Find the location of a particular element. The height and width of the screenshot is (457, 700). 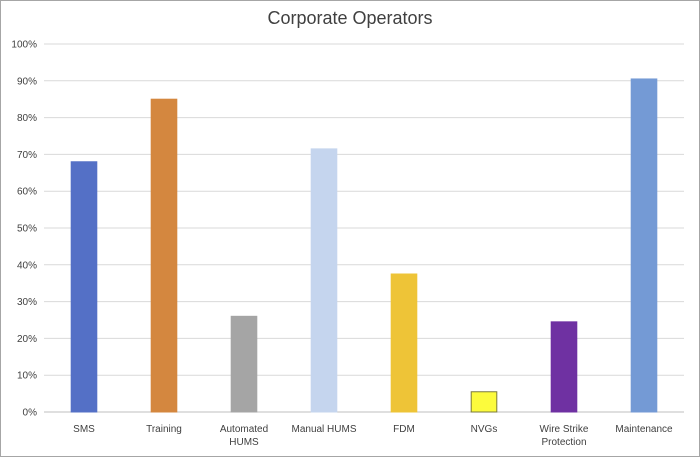

x-category-label: Wire Strike Protection is located at coordinates (564, 436).